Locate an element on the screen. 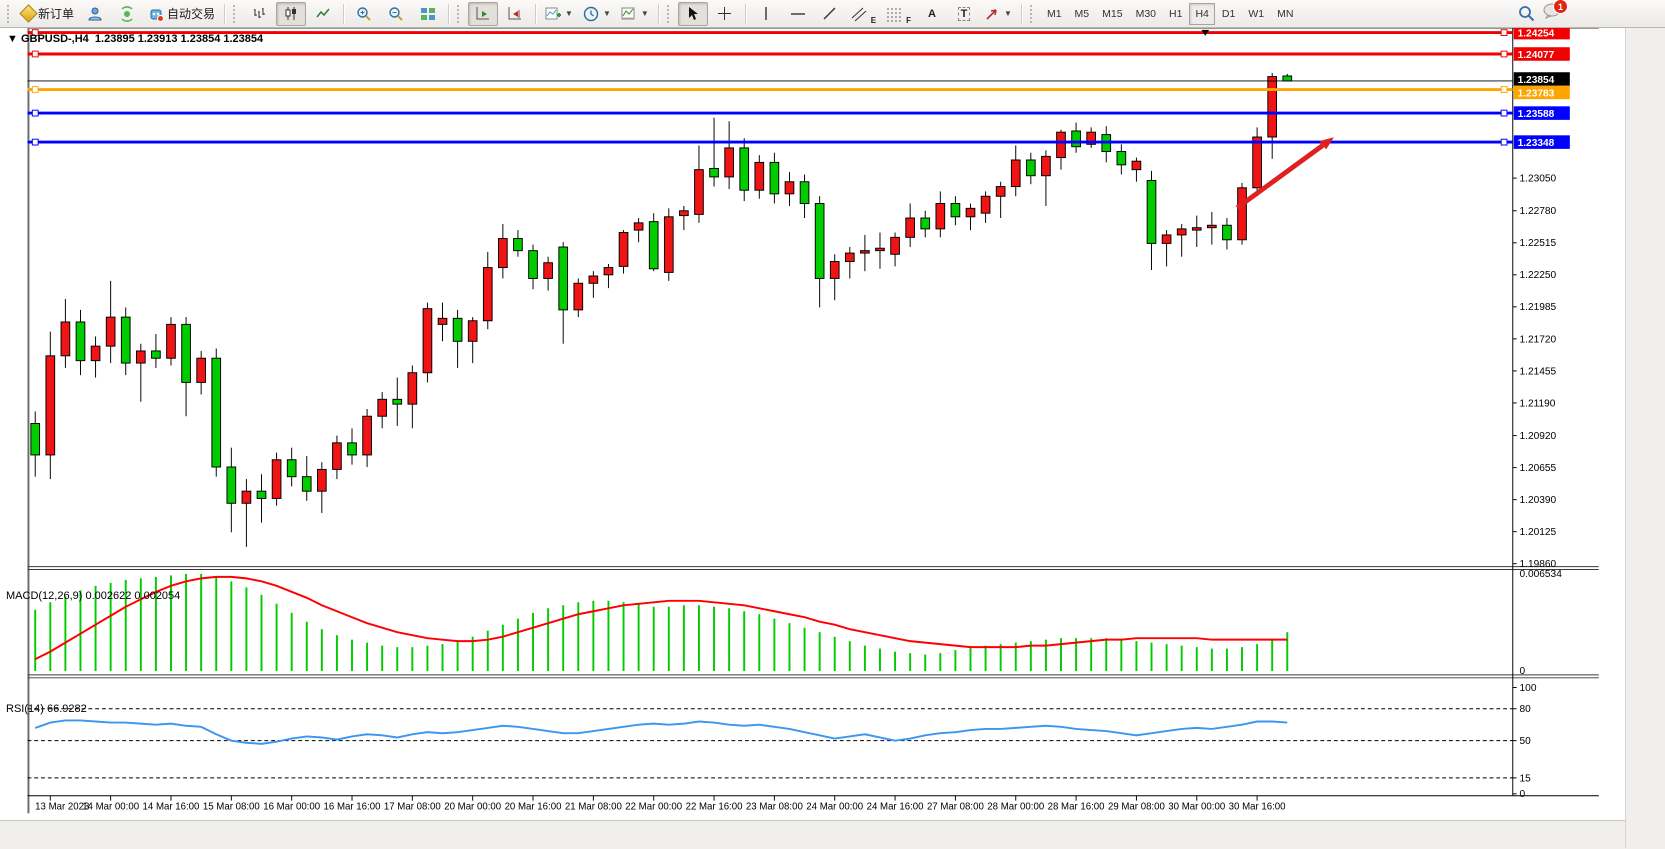  price-flag: 1.23783 is located at coordinates (1541, 92).